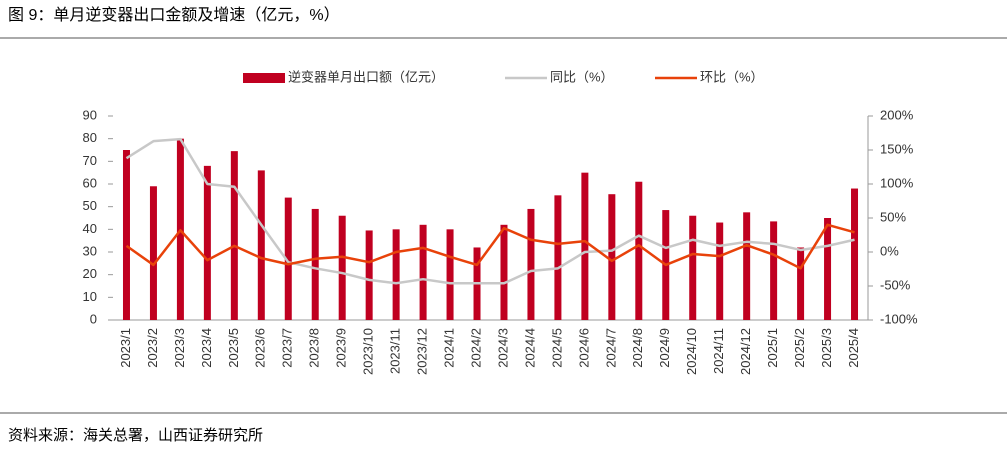  What do you see at coordinates (179, 348) in the screenshot?
I see `x-tick-label: 2023/3` at bounding box center [179, 348].